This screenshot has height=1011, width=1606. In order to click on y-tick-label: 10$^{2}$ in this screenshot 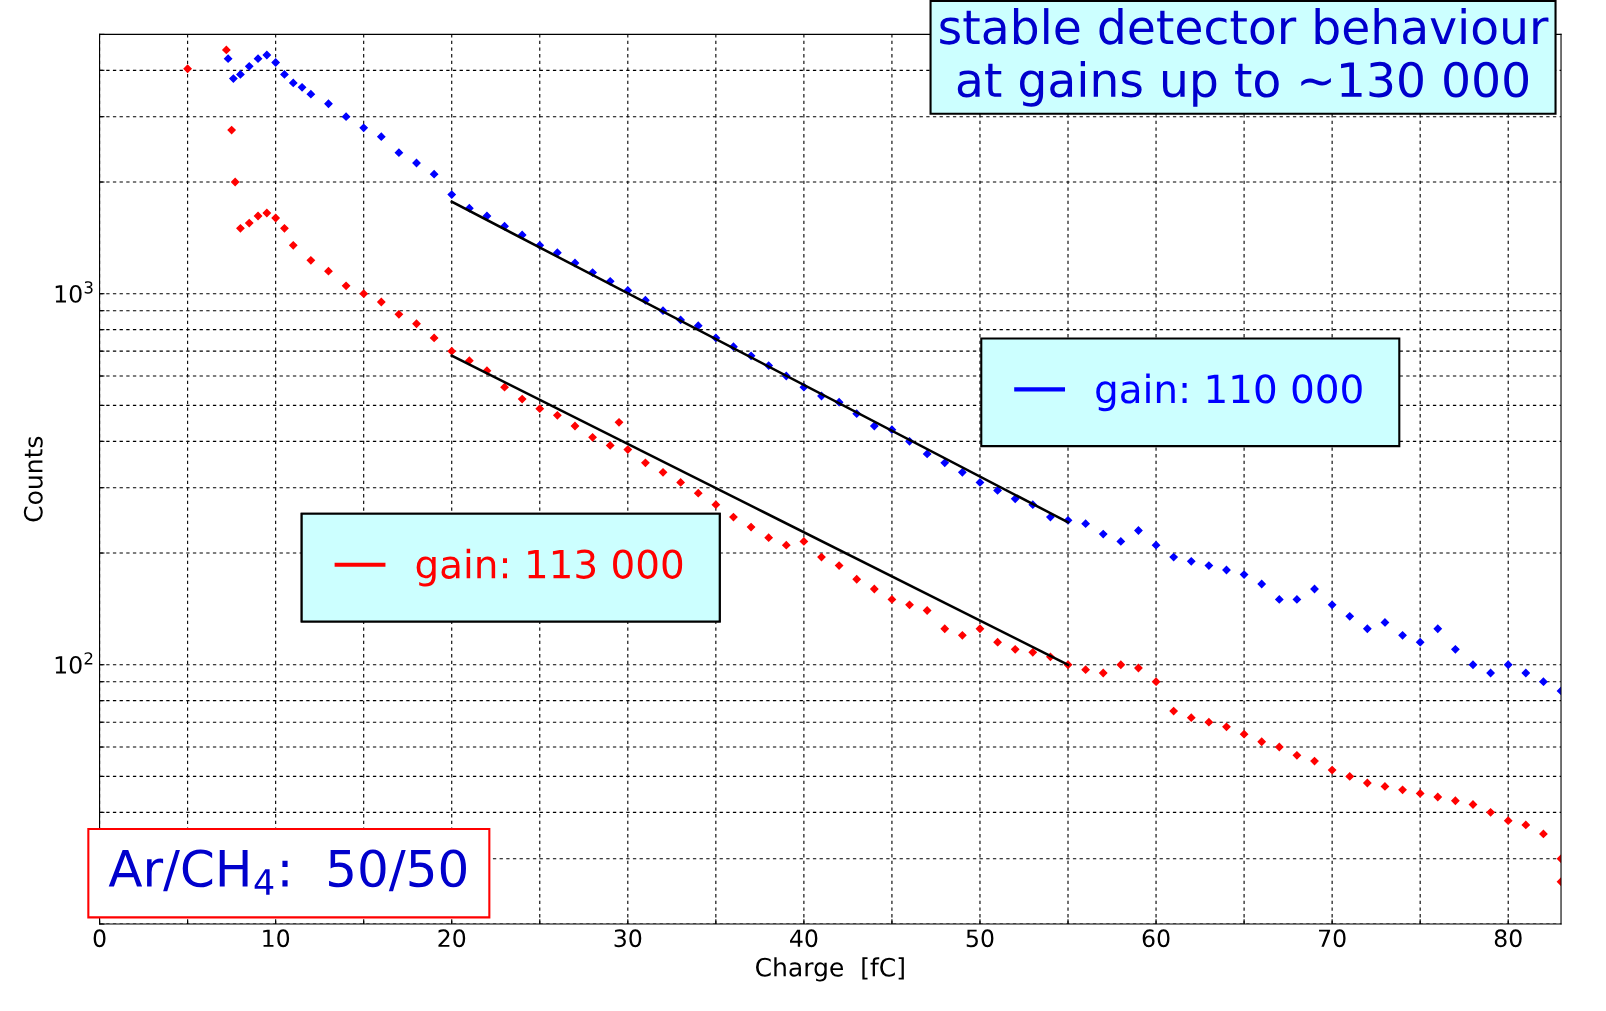, I will do `click(74, 663)`.